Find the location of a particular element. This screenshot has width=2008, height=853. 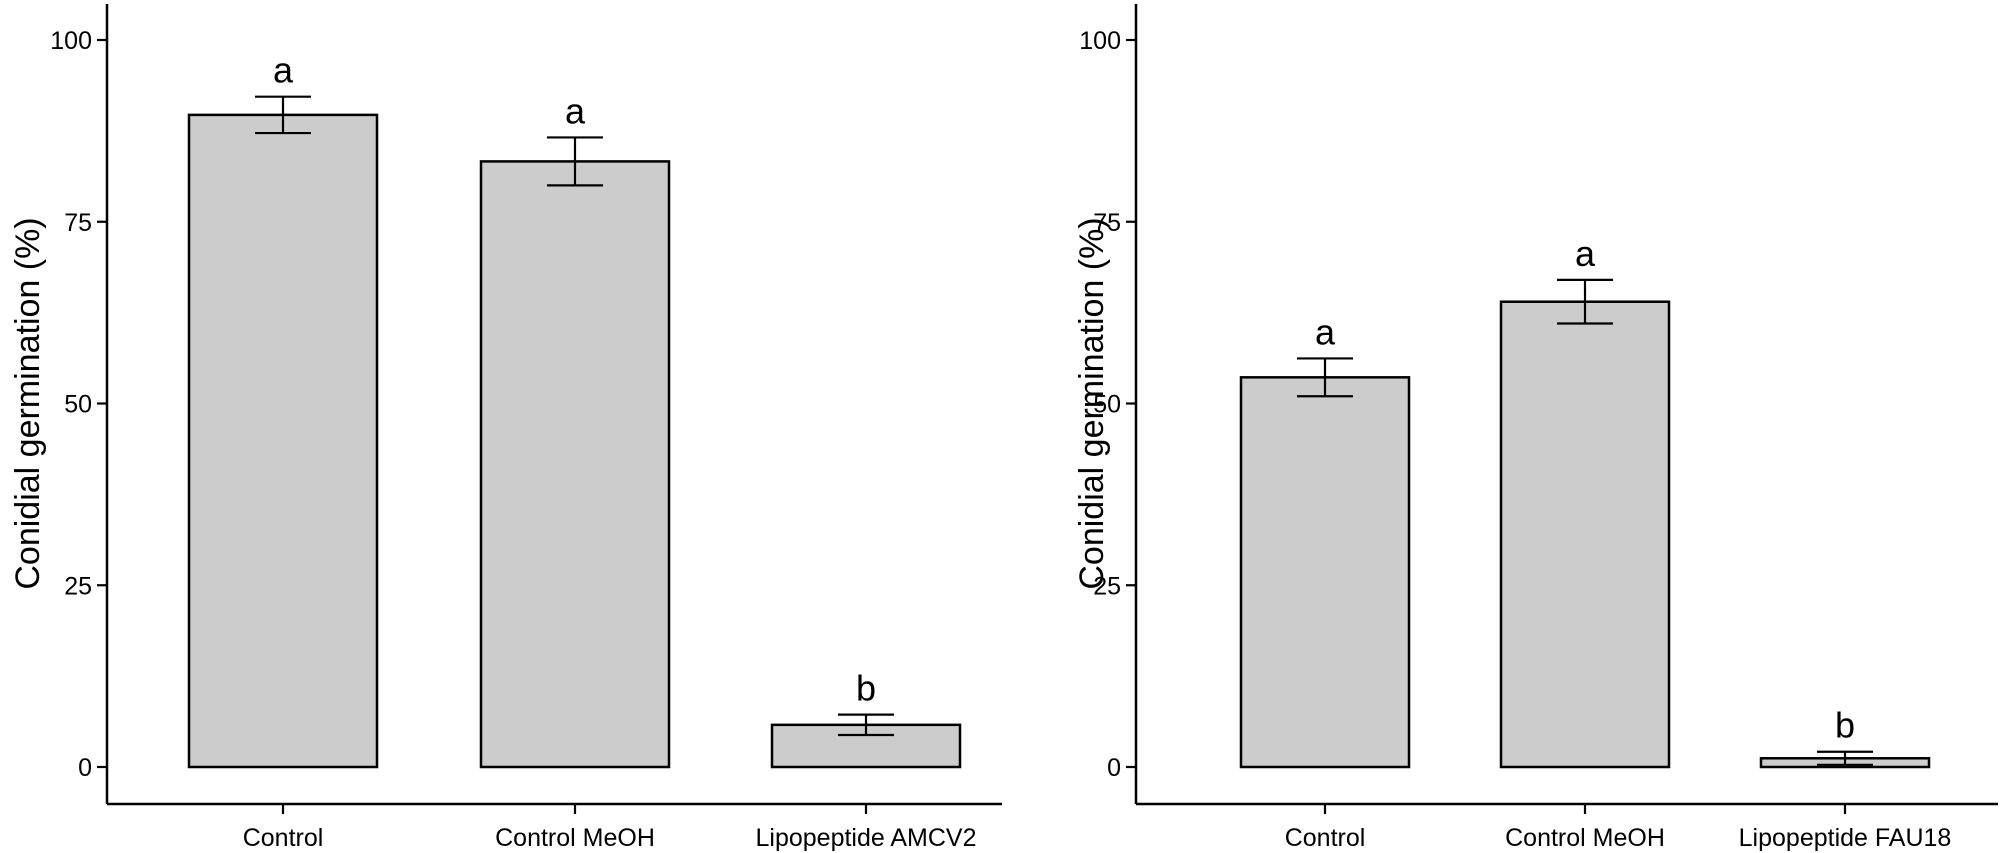

x-tick-label: Lipopeptide FAU18 is located at coordinates (1845, 838).